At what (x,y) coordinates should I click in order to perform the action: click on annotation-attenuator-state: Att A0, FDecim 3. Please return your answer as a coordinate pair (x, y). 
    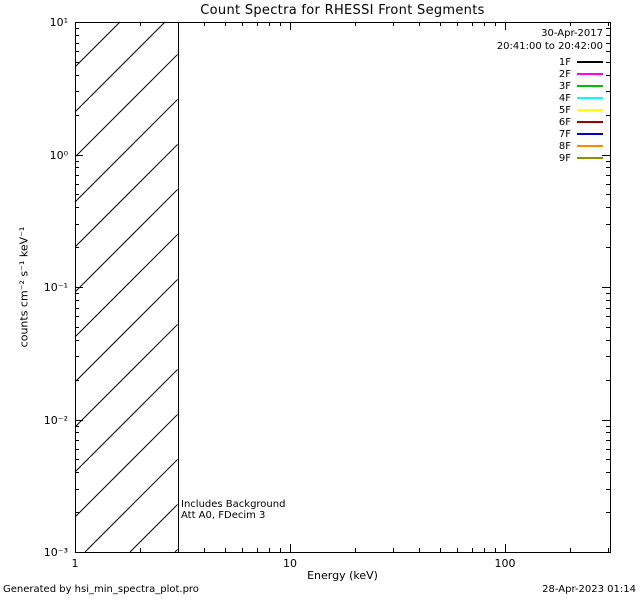
    Looking at the image, I should click on (223, 515).